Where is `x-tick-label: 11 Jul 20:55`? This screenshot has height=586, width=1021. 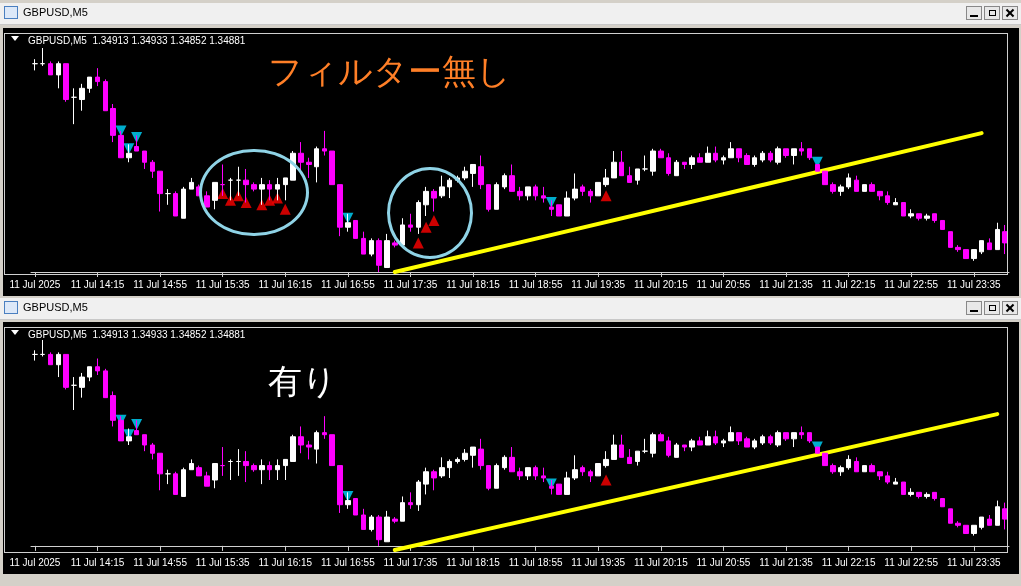
x-tick-label: 11 Jul 20:55 is located at coordinates (723, 284).